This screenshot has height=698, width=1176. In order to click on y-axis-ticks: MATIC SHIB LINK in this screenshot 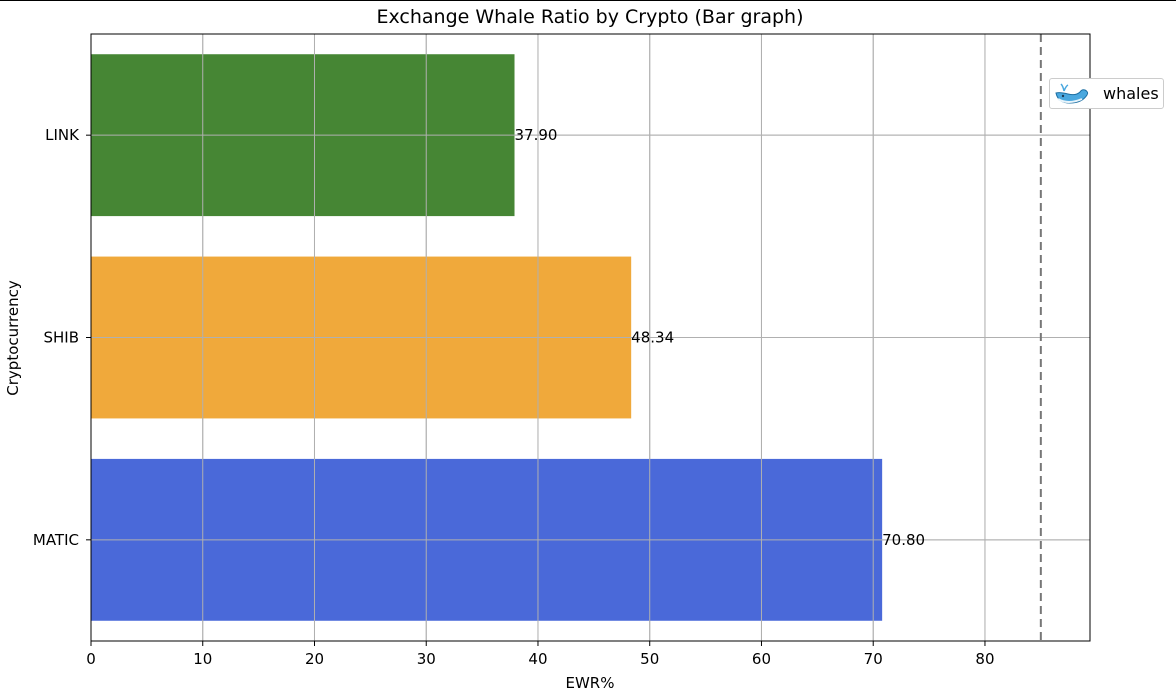, I will do `click(62, 337)`.